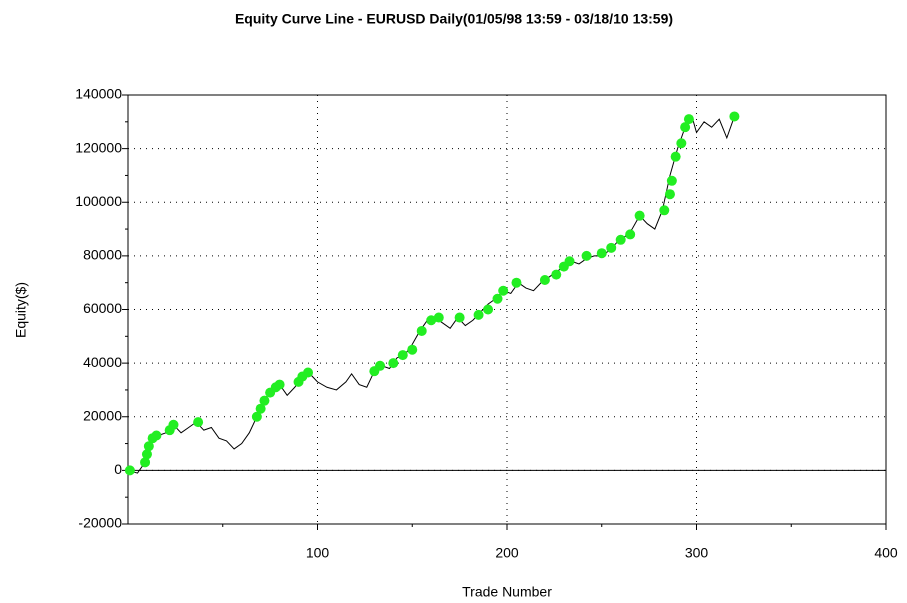 The image size is (907, 603). Describe the element at coordinates (886, 553) in the screenshot. I see `x-tick-label: 400` at that location.